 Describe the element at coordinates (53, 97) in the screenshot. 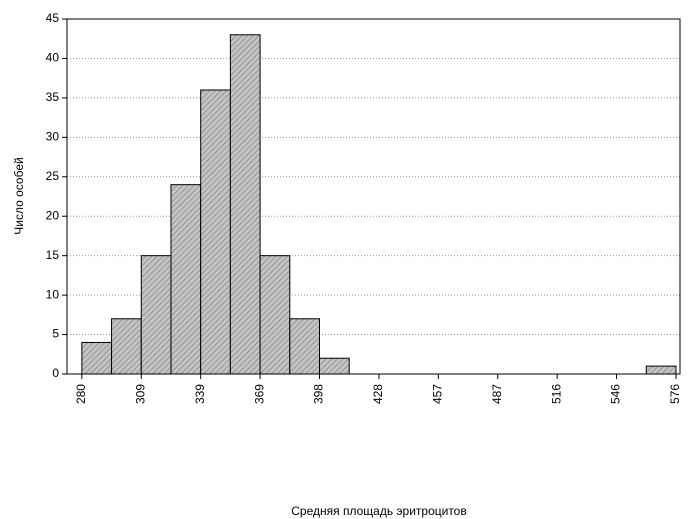

I see `y-tick-label: 35` at that location.